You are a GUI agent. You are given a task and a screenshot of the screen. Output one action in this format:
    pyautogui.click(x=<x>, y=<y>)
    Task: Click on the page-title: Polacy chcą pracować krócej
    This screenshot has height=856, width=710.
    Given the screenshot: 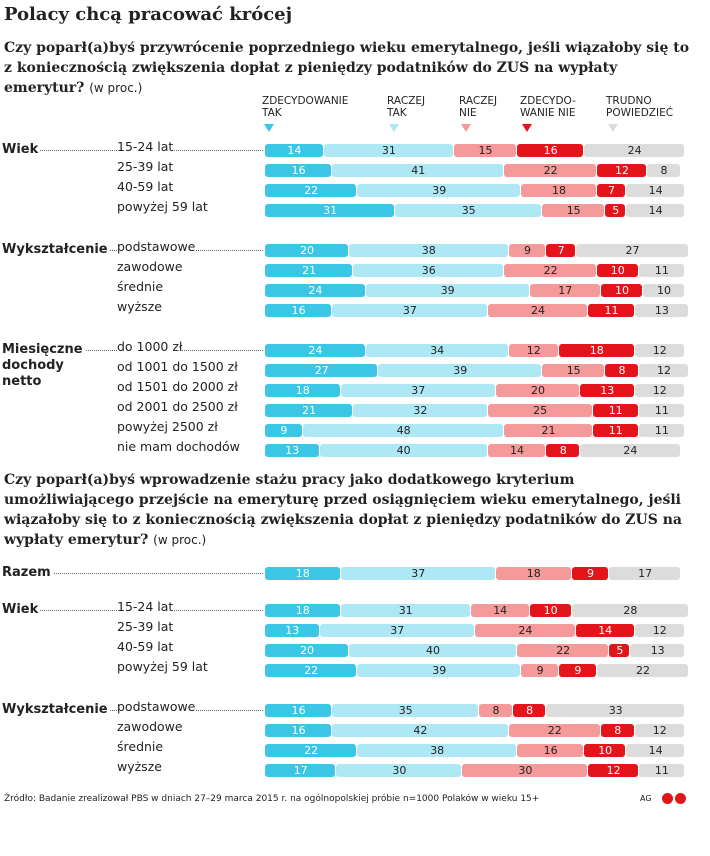 What is the action you would take?
    pyautogui.click(x=148, y=14)
    